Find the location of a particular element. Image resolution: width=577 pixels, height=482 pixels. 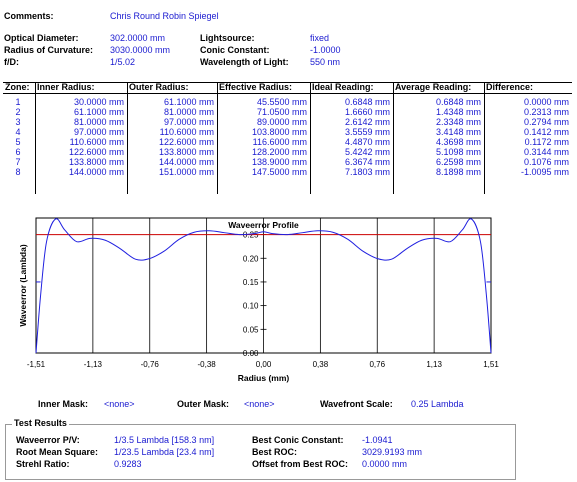

zone-cell: 6.3674 mm is located at coordinates (367, 162).